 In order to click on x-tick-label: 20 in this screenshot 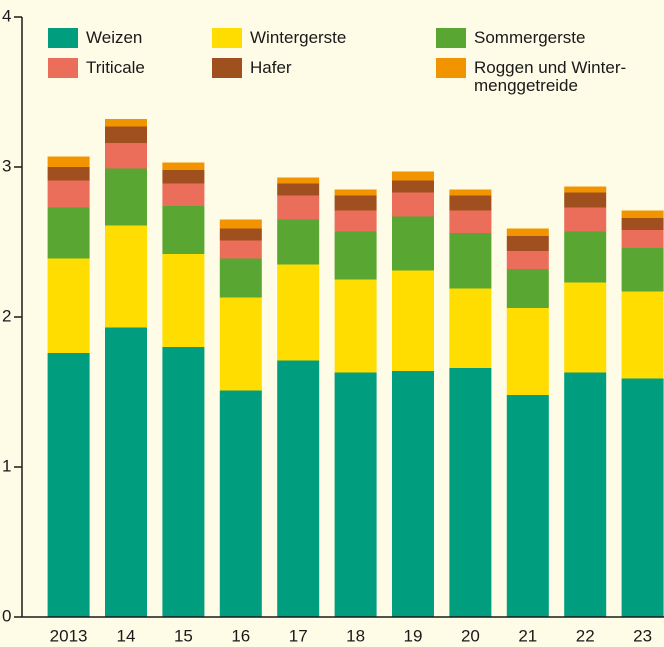, I will do `click(470, 635)`.